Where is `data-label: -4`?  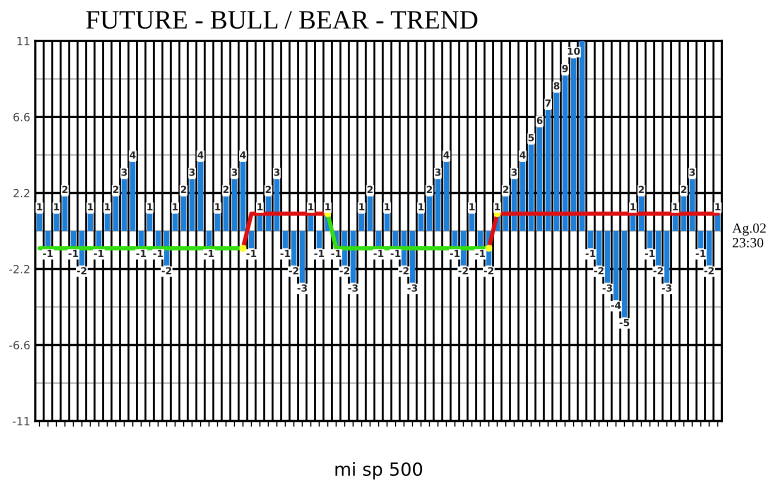
data-label: -4 is located at coordinates (616, 305).